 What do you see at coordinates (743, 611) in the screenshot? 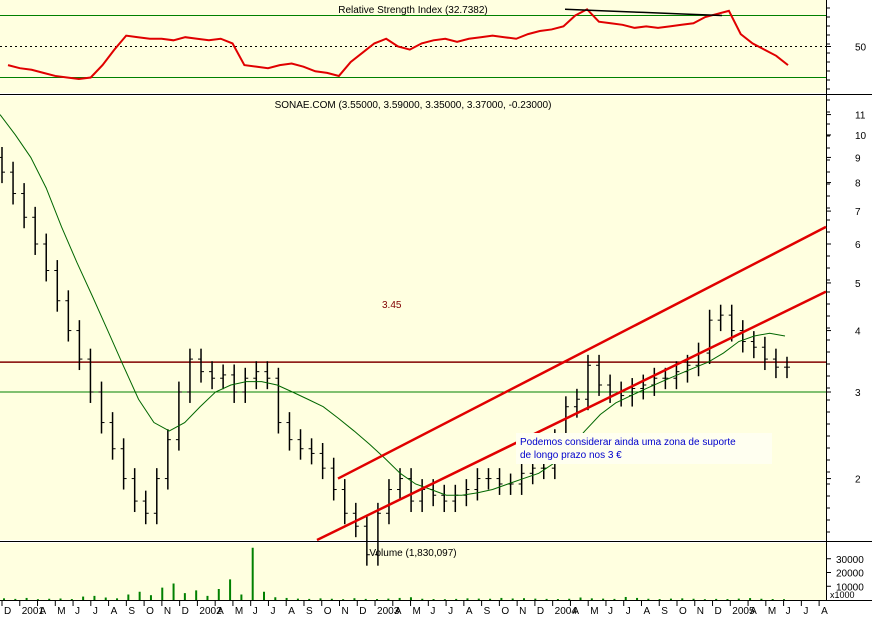
I see `date-tick-label: 2005` at bounding box center [743, 611].